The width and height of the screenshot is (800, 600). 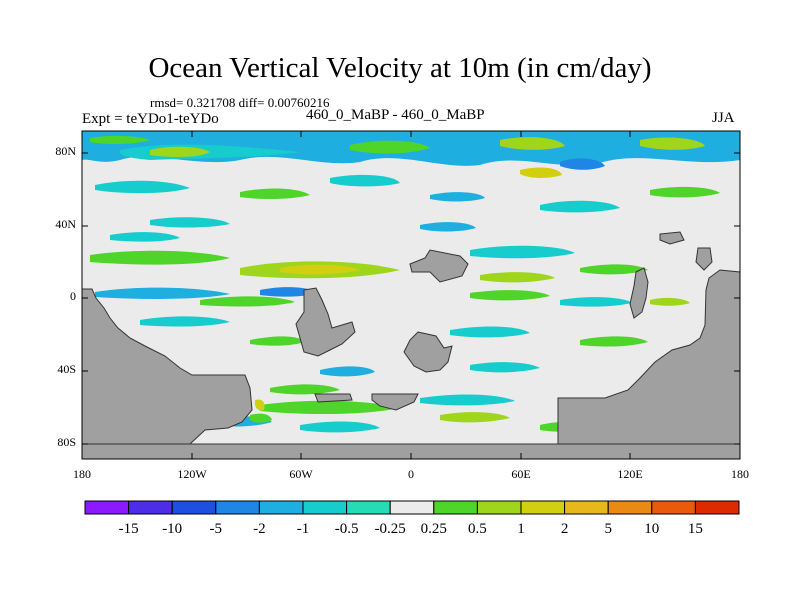 What do you see at coordinates (66, 369) in the screenshot?
I see `lat-label-40s: 40S` at bounding box center [66, 369].